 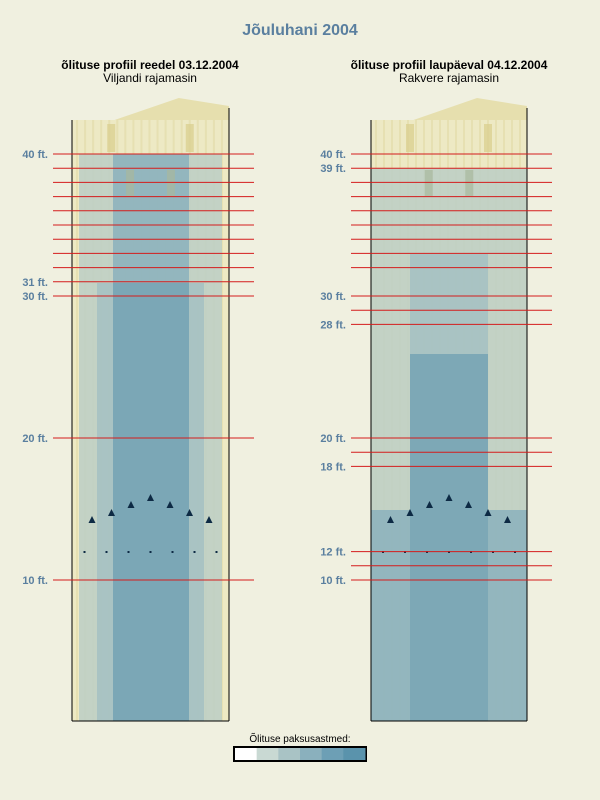 What do you see at coordinates (77, 420) in the screenshot?
I see `board-stripe` at bounding box center [77, 420].